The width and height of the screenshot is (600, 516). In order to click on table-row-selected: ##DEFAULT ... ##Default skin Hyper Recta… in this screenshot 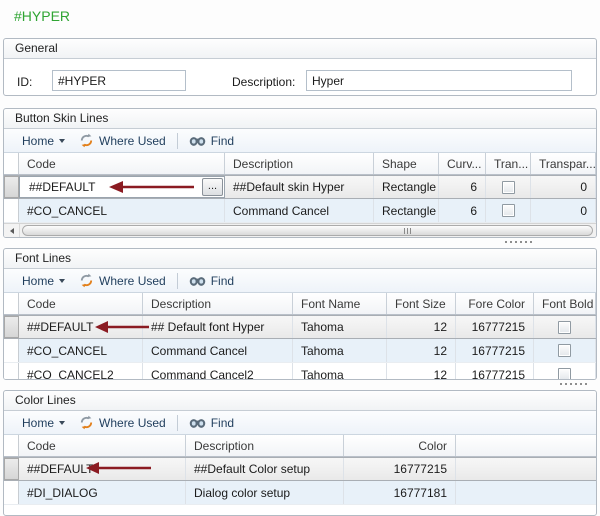, I will do `click(300, 187)`.